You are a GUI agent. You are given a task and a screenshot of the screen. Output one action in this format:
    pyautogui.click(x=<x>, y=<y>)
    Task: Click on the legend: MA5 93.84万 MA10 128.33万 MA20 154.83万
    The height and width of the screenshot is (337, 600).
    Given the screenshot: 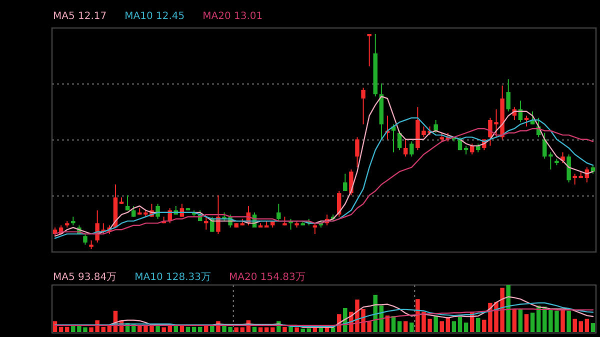 What is the action you would take?
    pyautogui.click(x=179, y=277)
    